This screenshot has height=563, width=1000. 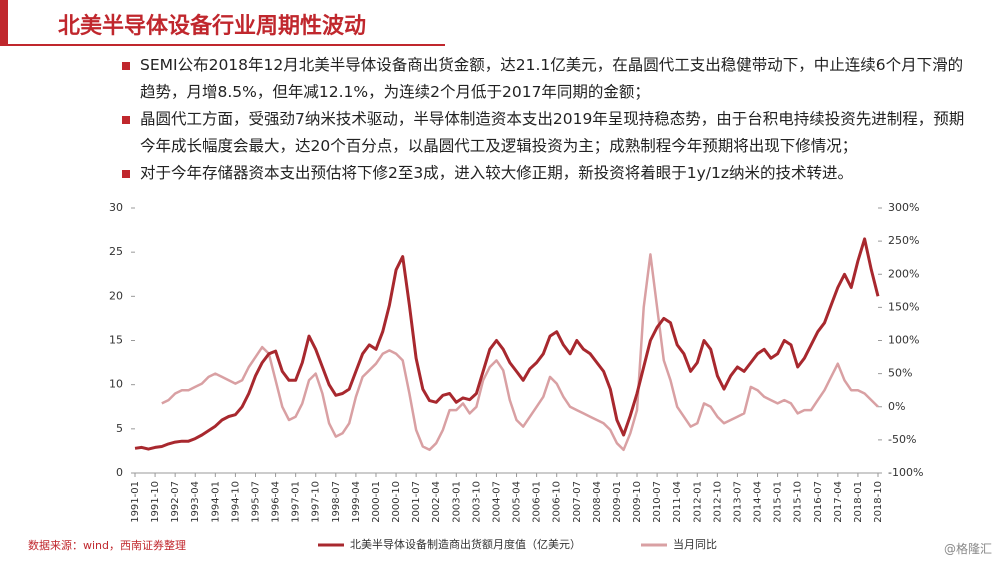 What do you see at coordinates (537, 502) in the screenshot?
I see `x-tick-label: 2006-01` at bounding box center [537, 502].